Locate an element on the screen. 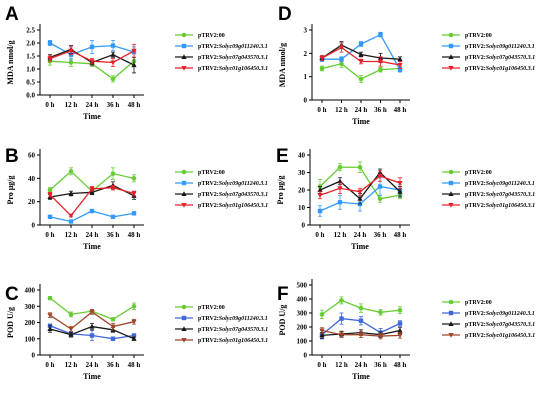 Image resolution: width=550 pixels, height=413 pixels. y-tick-label: 500 is located at coordinates (302, 286).